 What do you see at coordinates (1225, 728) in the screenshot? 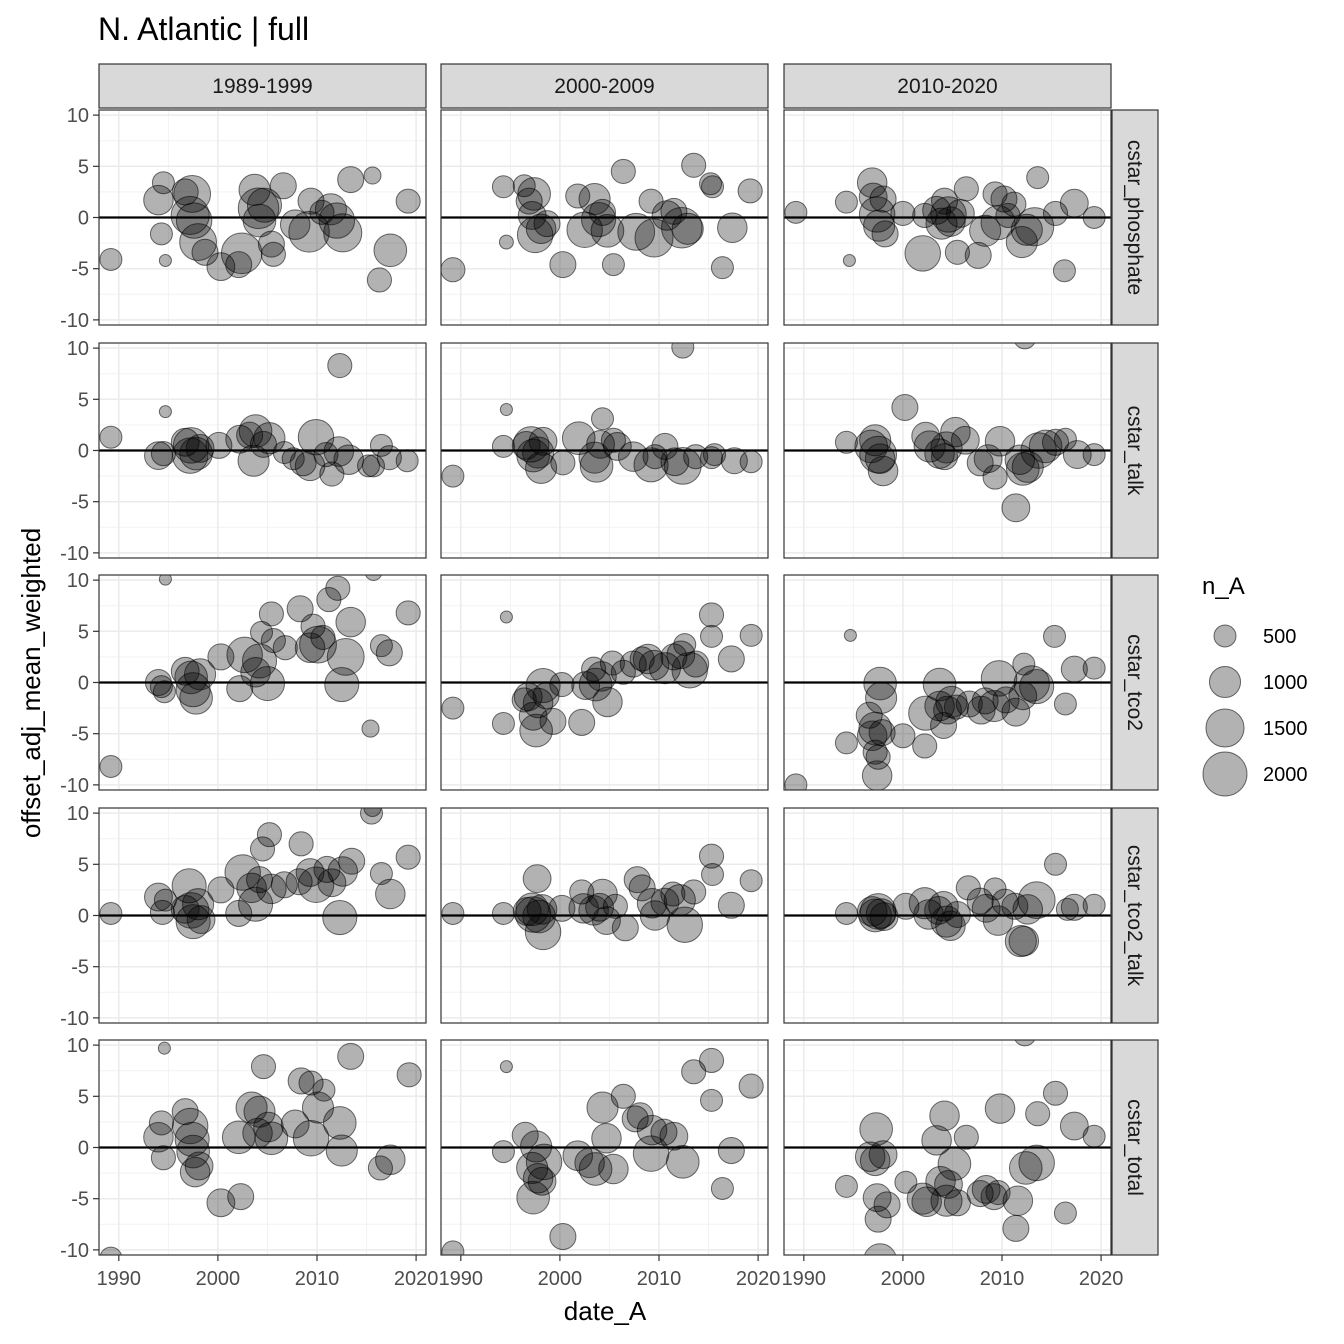
I see `legend-key-circle` at bounding box center [1225, 728].